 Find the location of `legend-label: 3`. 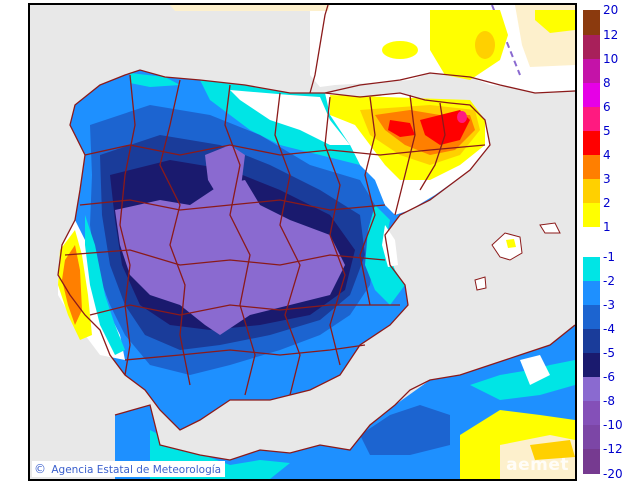

legend-label: 3 is located at coordinates (607, 179).